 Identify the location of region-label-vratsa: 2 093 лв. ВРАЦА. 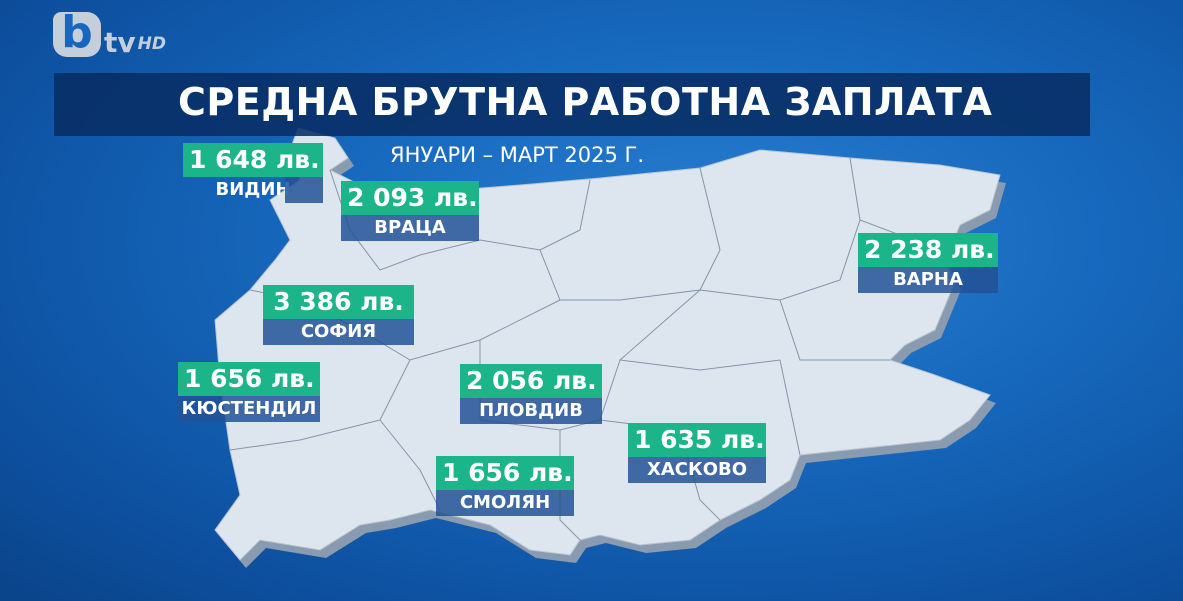
(410, 211).